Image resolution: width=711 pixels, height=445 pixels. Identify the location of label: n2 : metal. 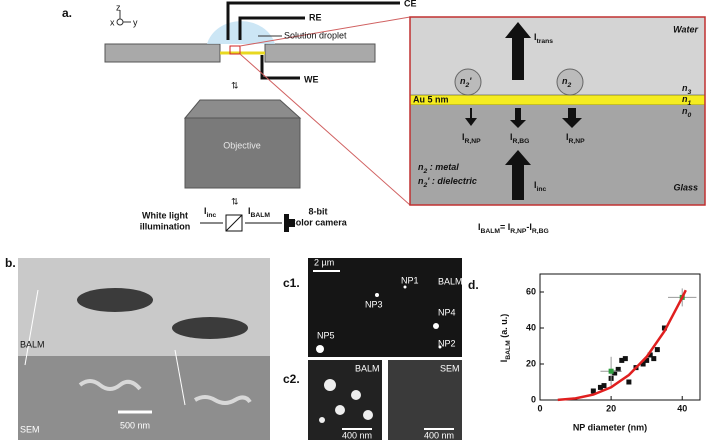
(438, 168).